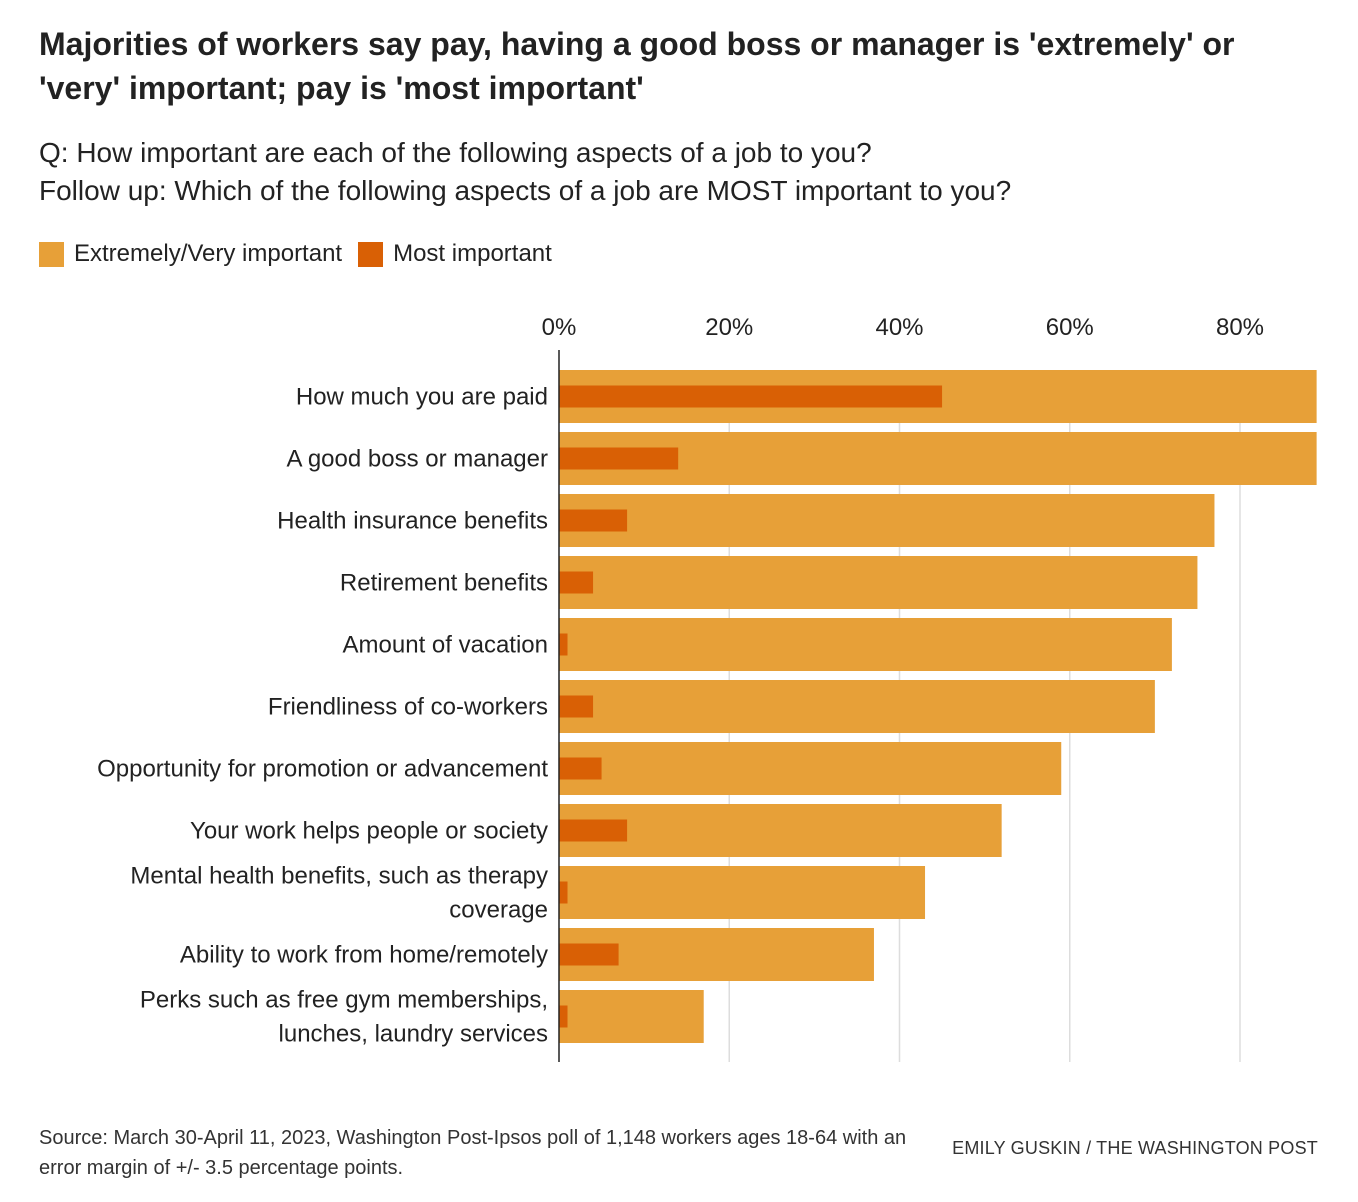 This screenshot has width=1358, height=1202. I want to click on chart-legend: Extremely/Very important Most important, so click(303, 254).